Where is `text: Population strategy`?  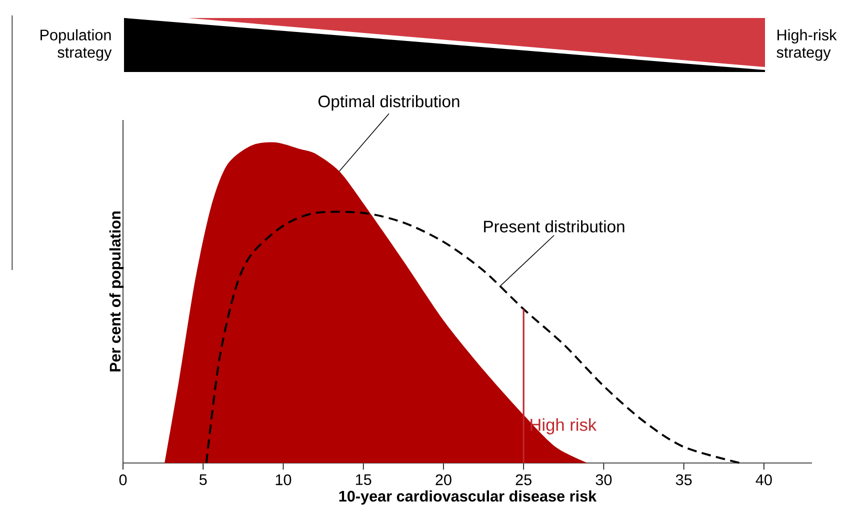 text: Population strategy is located at coordinates (76, 45).